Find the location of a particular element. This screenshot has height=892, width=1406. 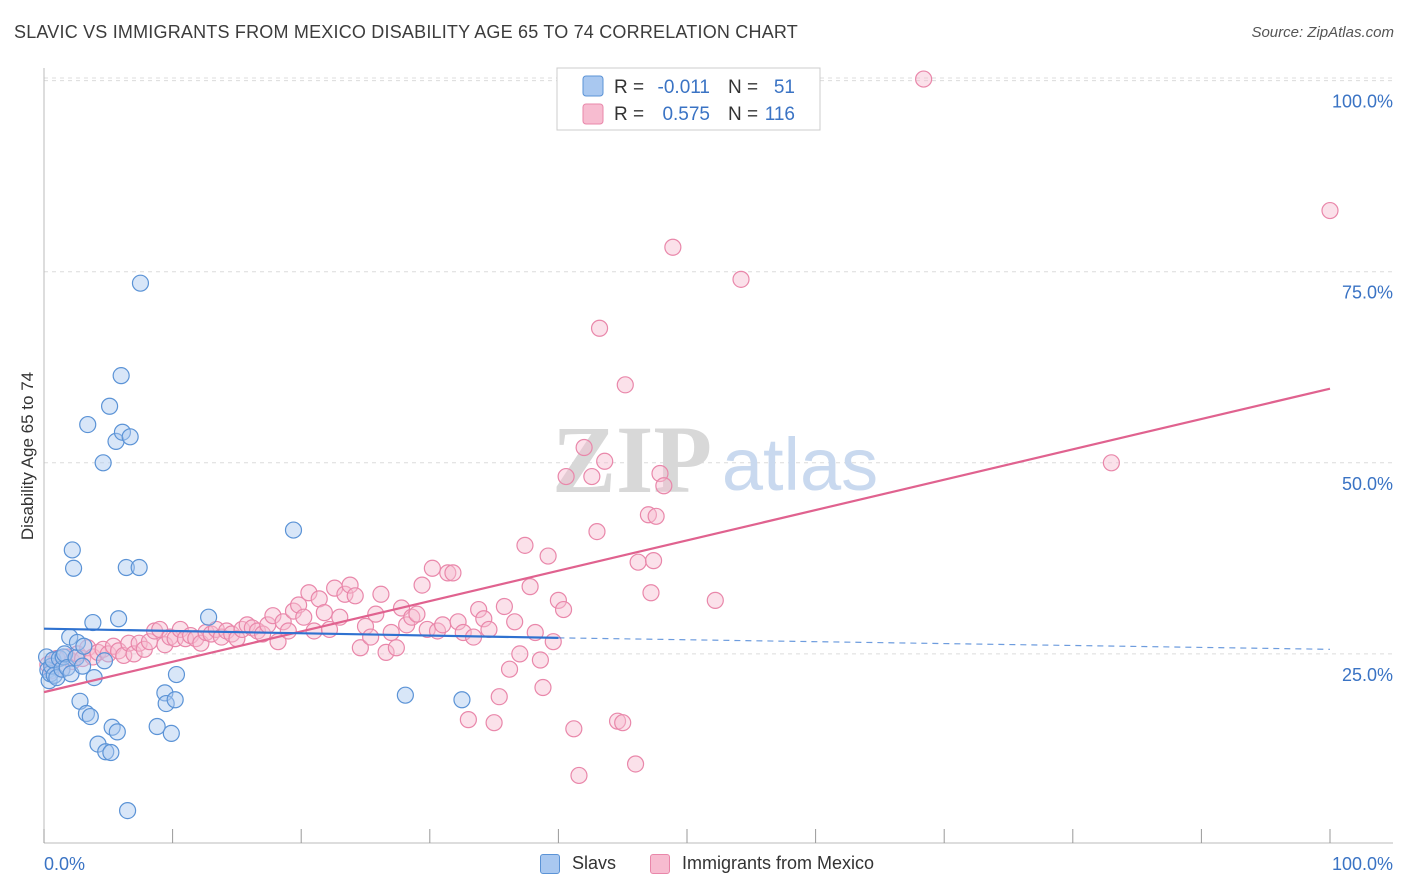

legend-n-value-slavs: 51 is located at coordinates (784, 87).